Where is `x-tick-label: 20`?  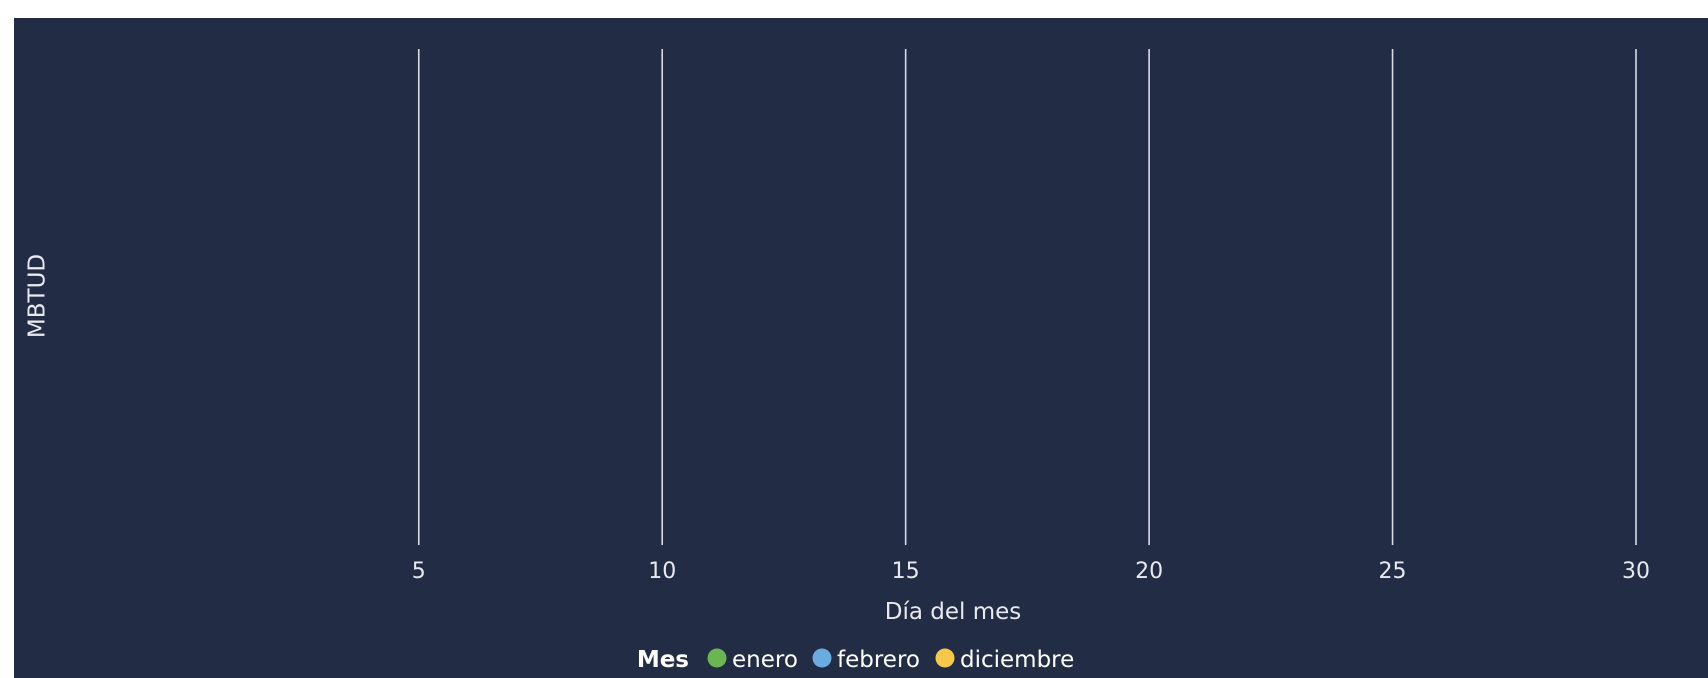
x-tick-label: 20 is located at coordinates (1149, 571).